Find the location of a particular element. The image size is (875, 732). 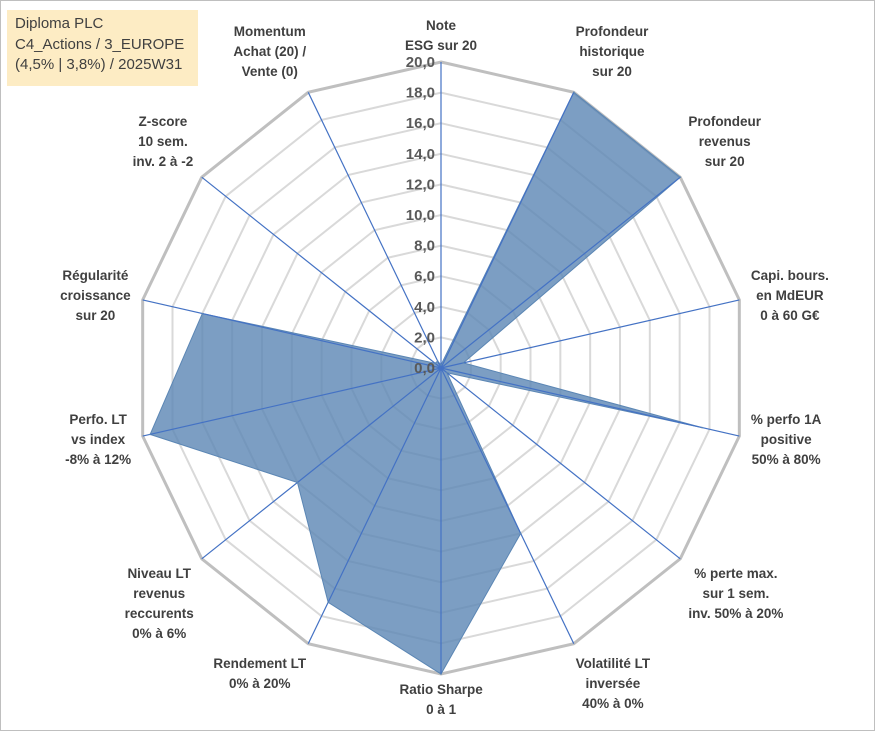

axis-label-line: Achat (20) / is located at coordinates (270, 52).